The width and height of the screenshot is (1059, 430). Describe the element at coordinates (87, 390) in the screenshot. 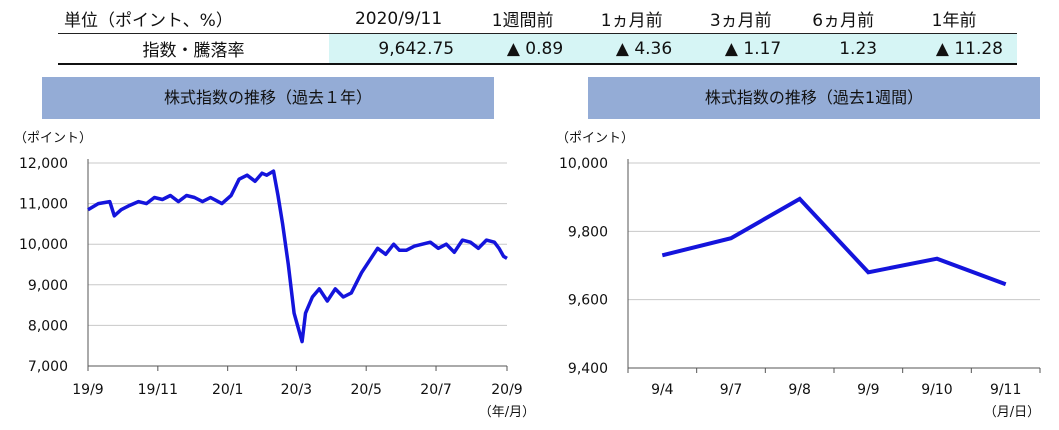

I see `x-tick-label: 19/9` at that location.